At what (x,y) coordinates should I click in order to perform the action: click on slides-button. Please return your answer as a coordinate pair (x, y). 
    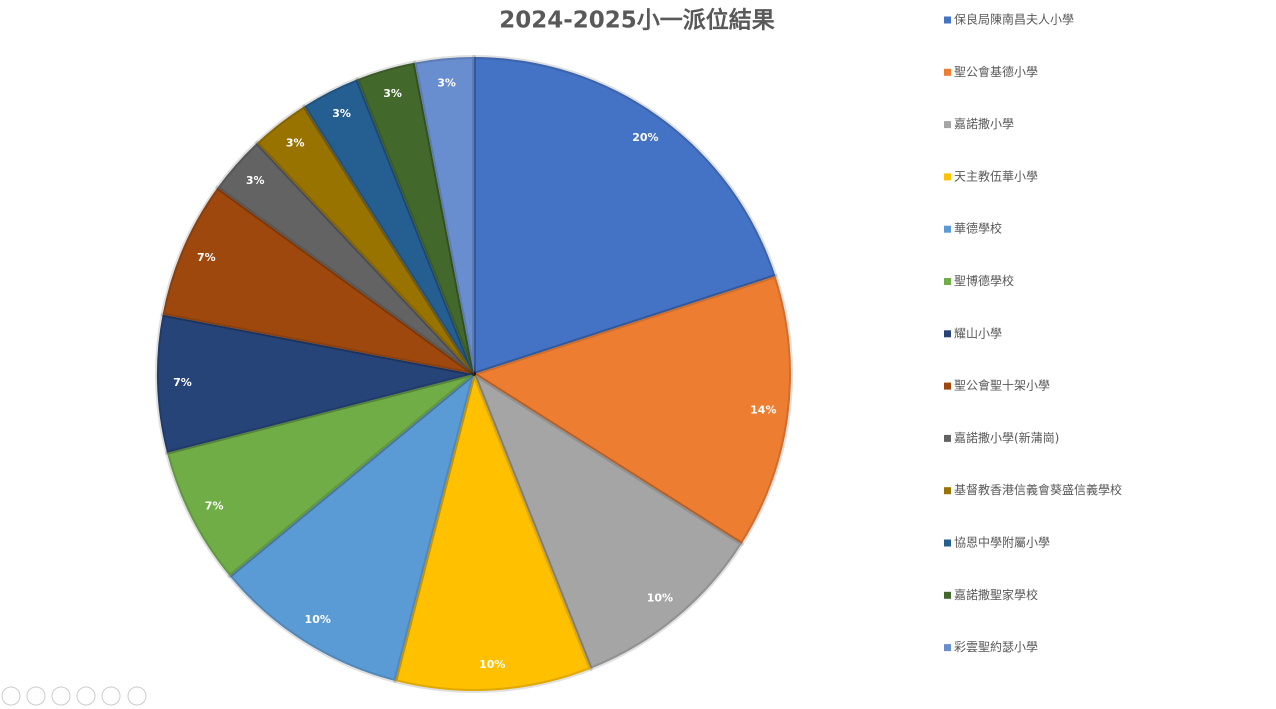
    Looking at the image, I should click on (86, 696).